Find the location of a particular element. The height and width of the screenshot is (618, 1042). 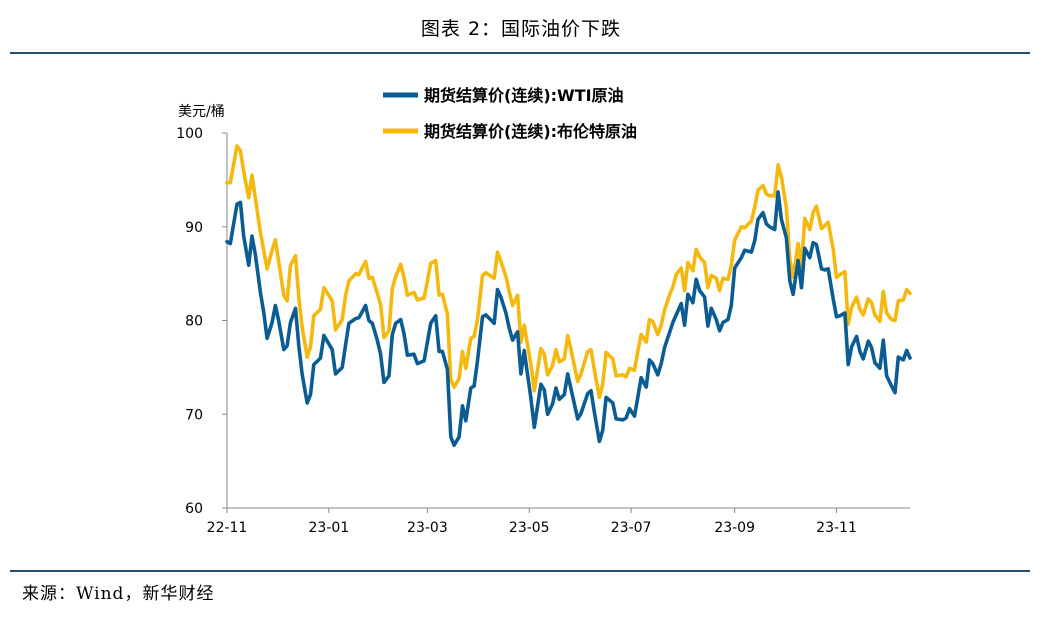

x-tick-label: 23-05 is located at coordinates (529, 528).